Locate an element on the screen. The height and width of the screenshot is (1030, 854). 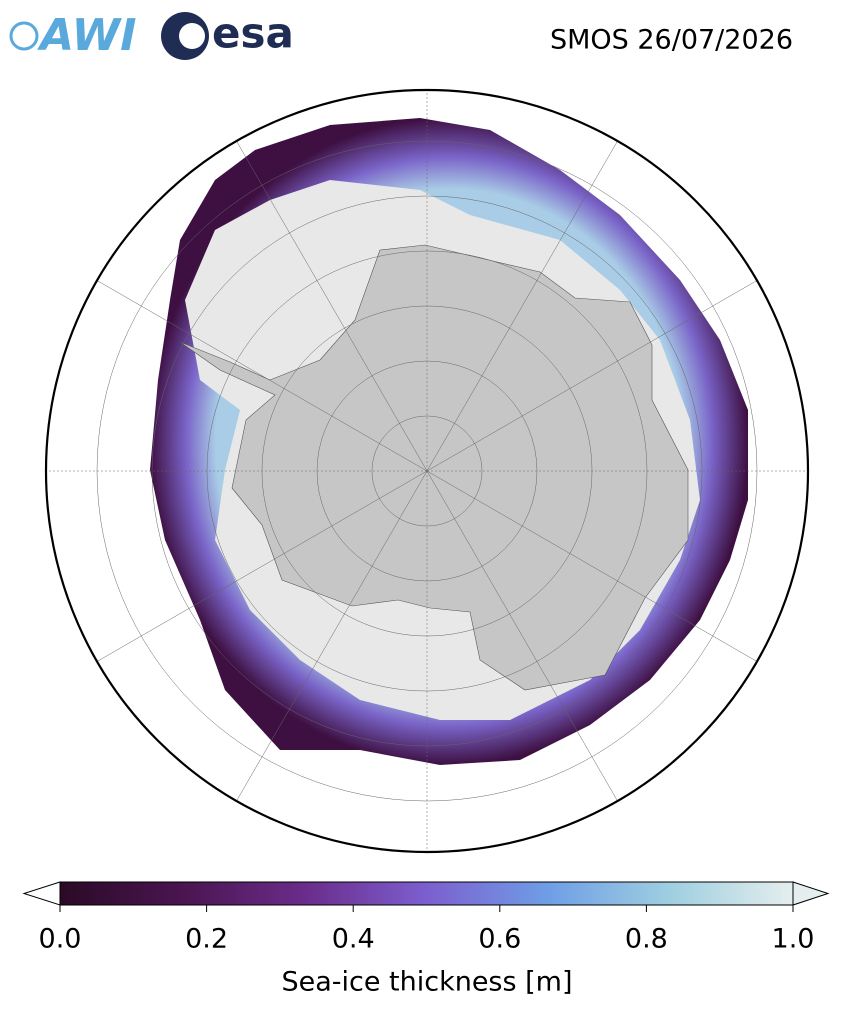
colorbar-tick-label: 1.0 is located at coordinates (793, 939).